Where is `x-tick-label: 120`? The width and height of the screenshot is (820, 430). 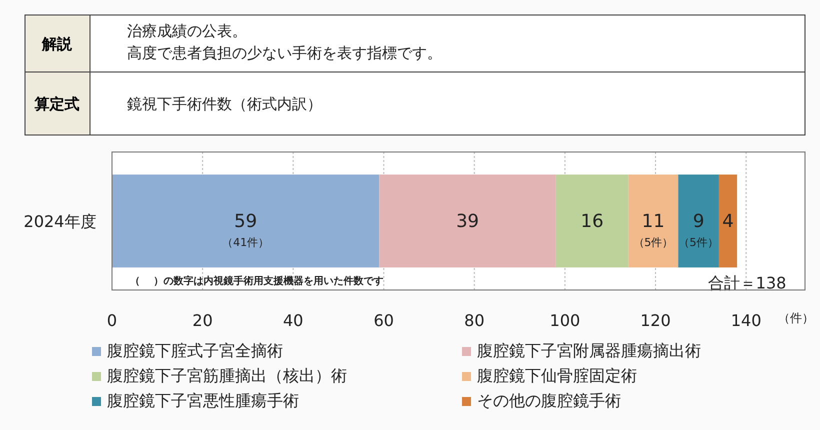
x-tick-label: 120 is located at coordinates (655, 320).